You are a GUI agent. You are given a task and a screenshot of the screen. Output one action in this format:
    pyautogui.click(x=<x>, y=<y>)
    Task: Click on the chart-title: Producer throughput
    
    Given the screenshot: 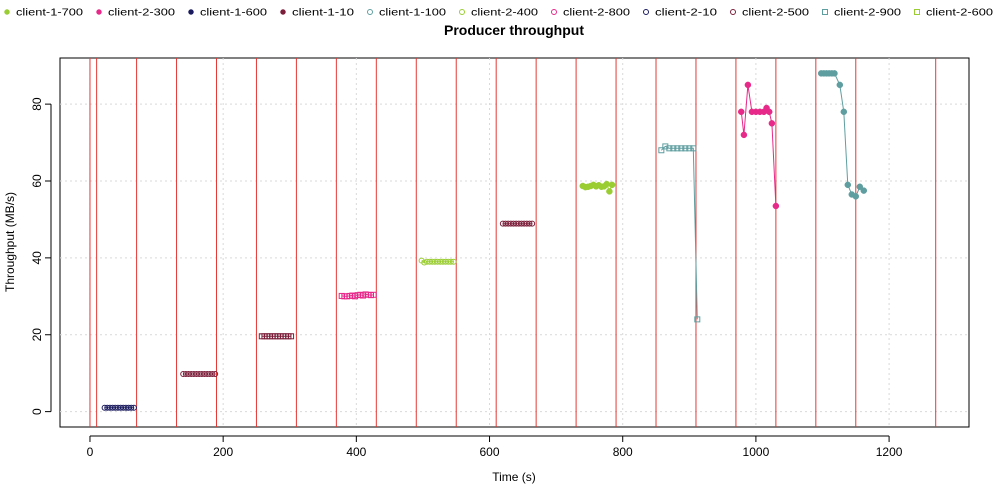 What is the action you would take?
    pyautogui.click(x=514, y=30)
    